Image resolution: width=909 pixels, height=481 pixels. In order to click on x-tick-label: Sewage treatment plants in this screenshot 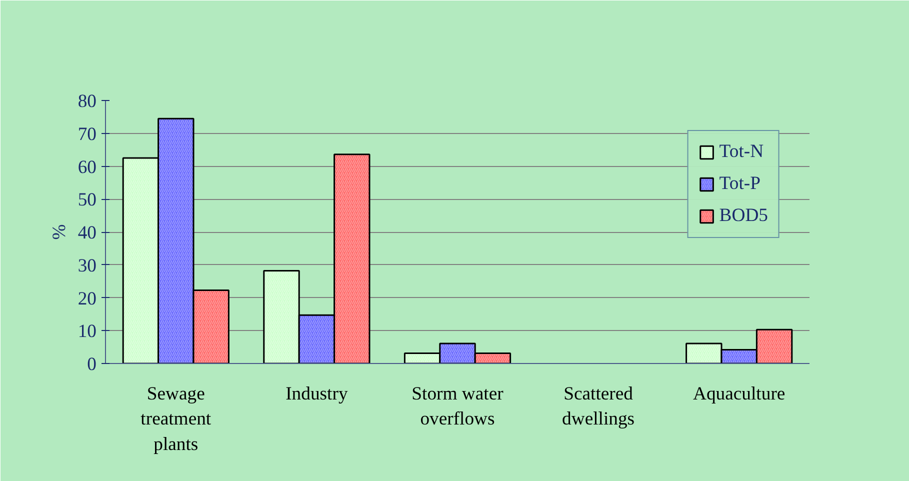, I will do `click(176, 419)`.